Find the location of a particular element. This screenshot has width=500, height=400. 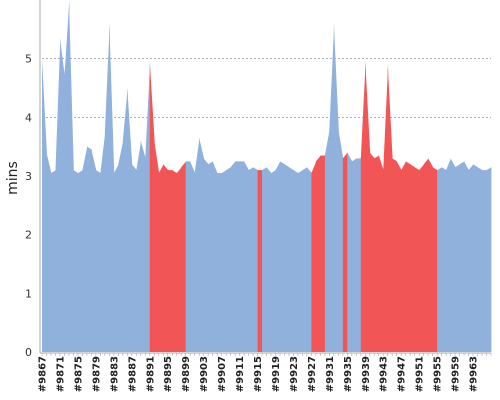

x-tick-label: #9891 is located at coordinates (150, 374).